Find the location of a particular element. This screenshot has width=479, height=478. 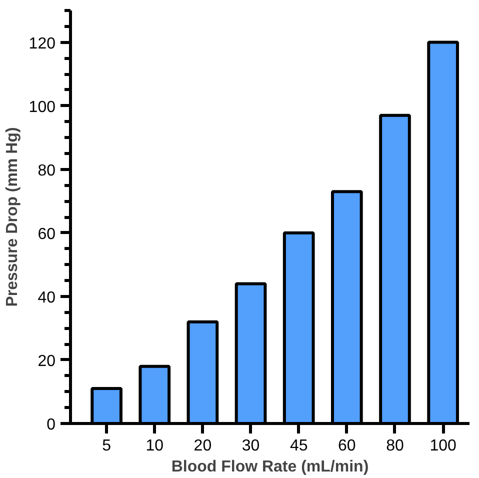

y-tick-label: 40 is located at coordinates (47, 297).